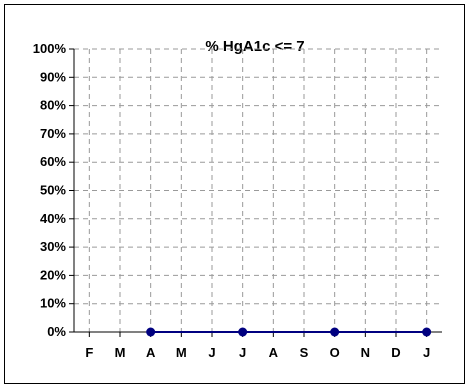 The height and width of the screenshot is (390, 471). I want to click on series, so click(289, 332).